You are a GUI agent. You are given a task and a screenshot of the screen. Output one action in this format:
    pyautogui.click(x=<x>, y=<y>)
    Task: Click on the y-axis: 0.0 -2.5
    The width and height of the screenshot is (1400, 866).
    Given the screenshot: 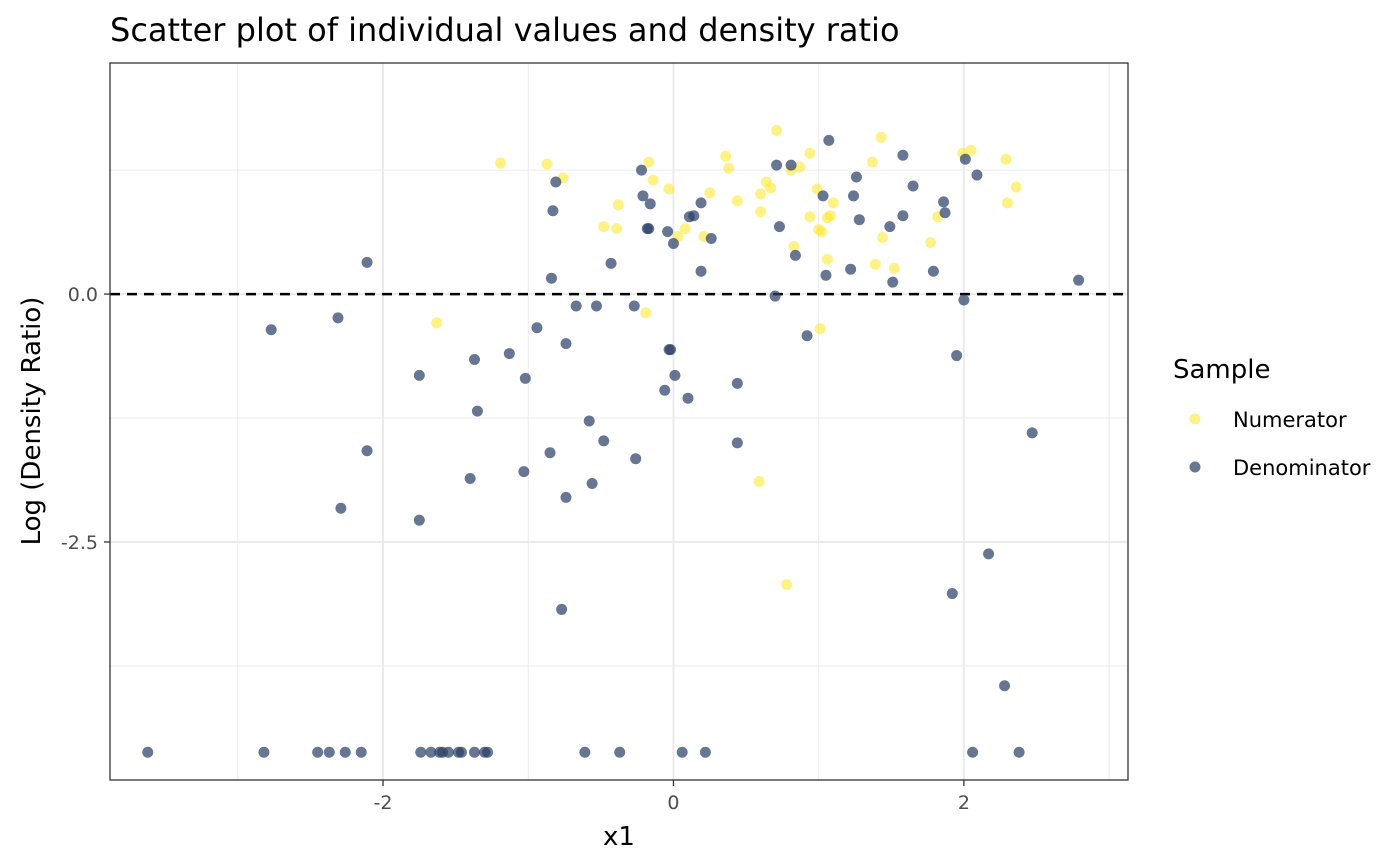 What is the action you would take?
    pyautogui.click(x=85, y=419)
    